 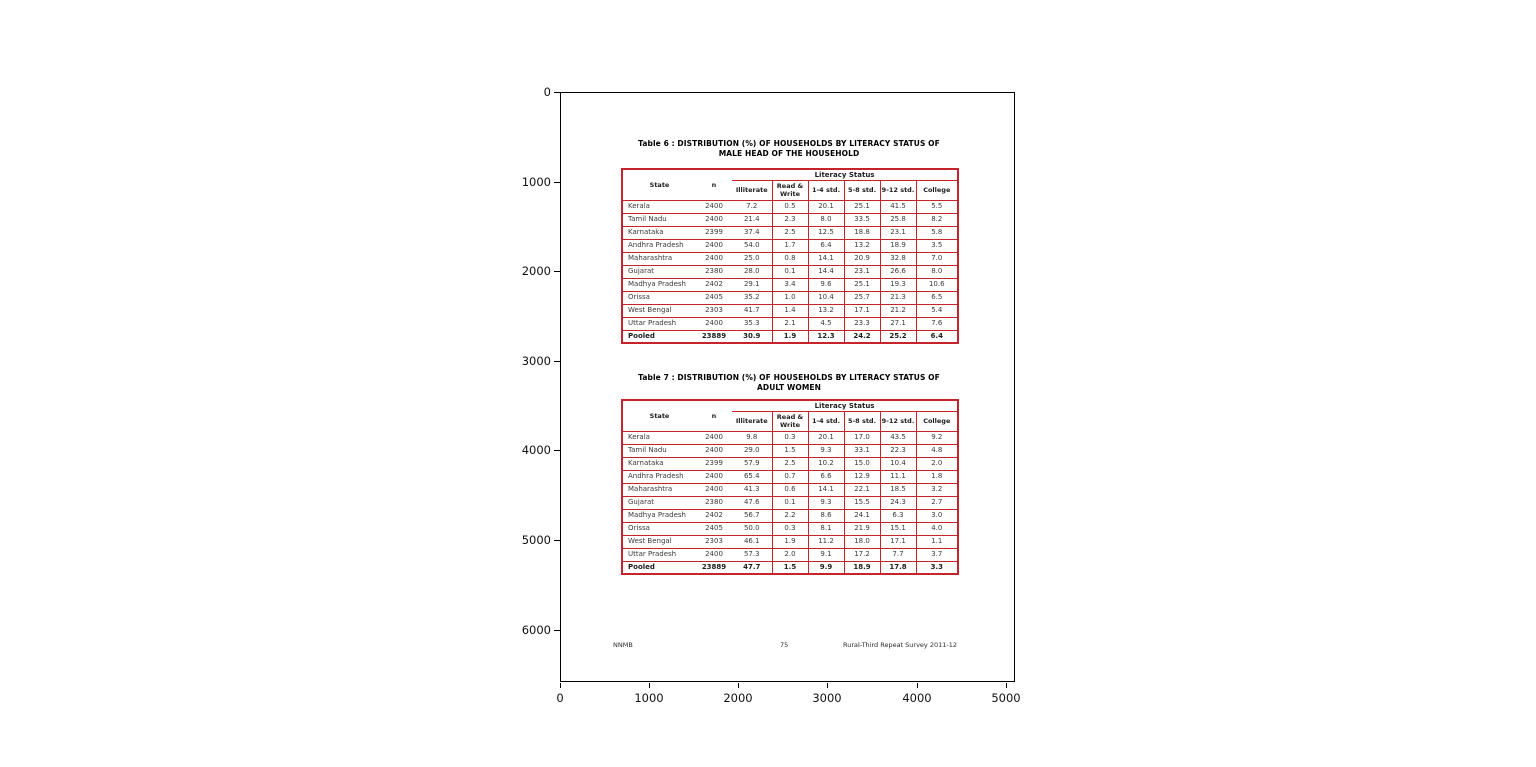 I want to click on state-cell: Gujarat, so click(x=659, y=502).